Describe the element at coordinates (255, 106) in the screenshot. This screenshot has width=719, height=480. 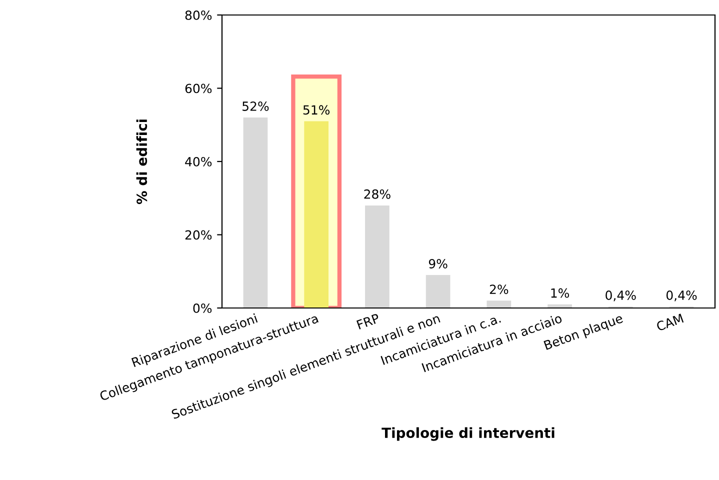
I see `data-label: 52%` at that location.